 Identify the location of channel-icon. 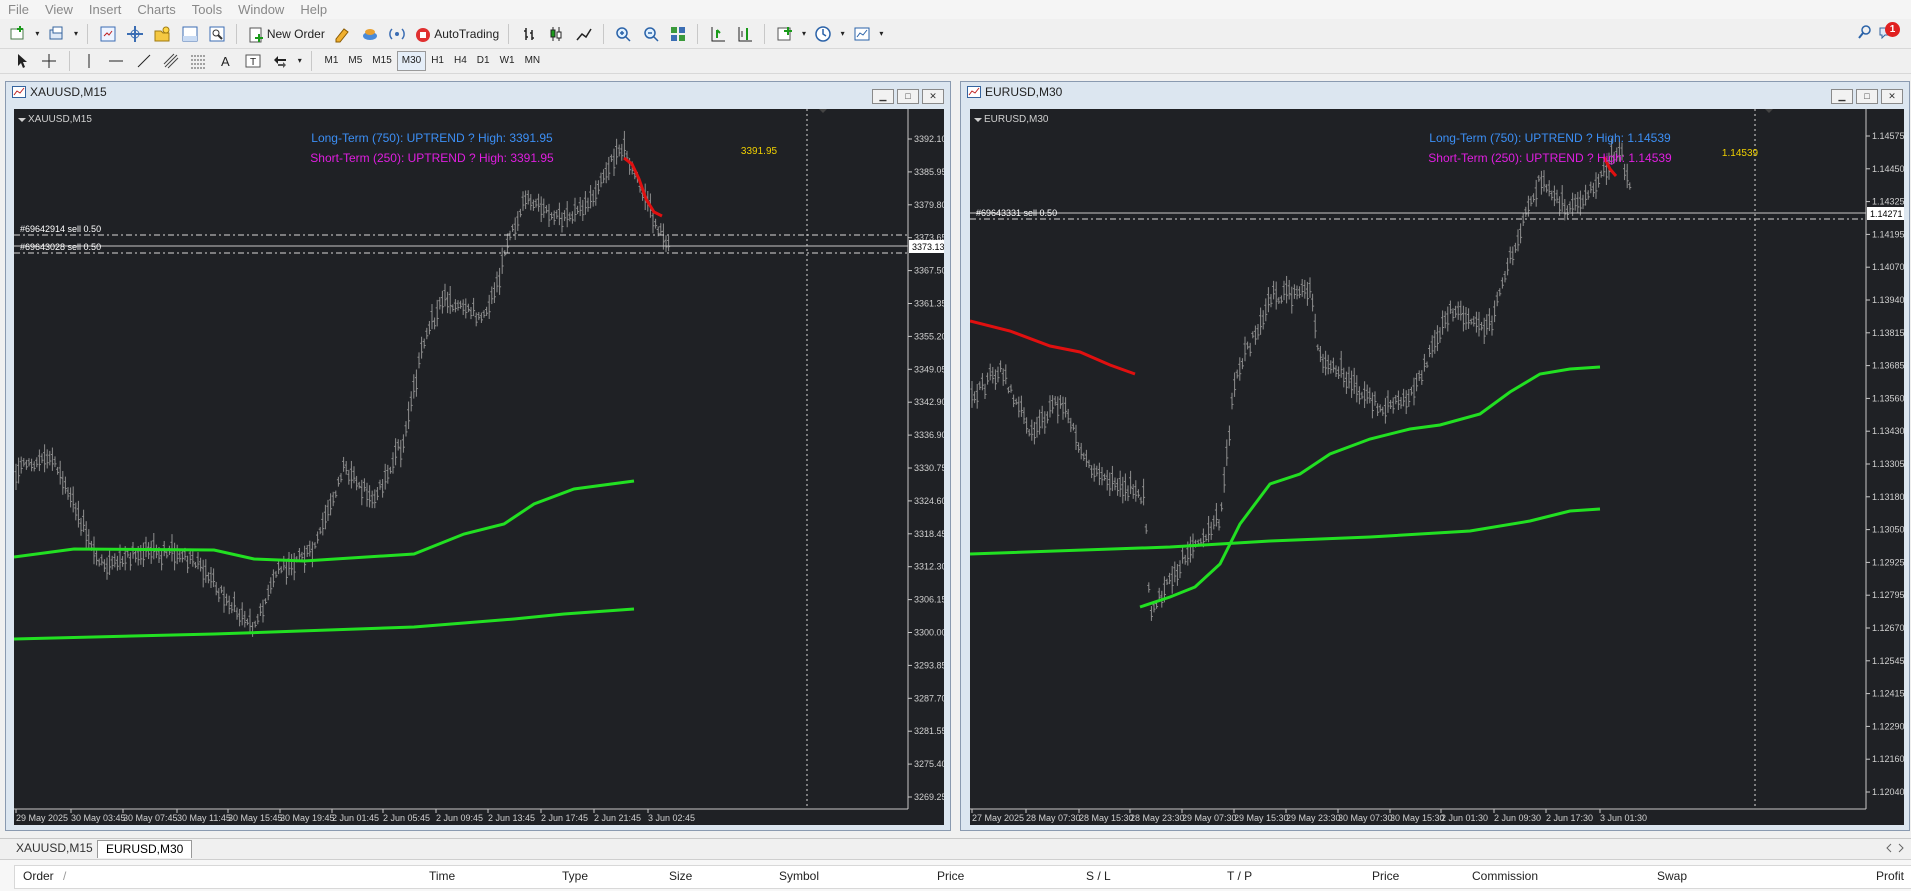
(171, 61).